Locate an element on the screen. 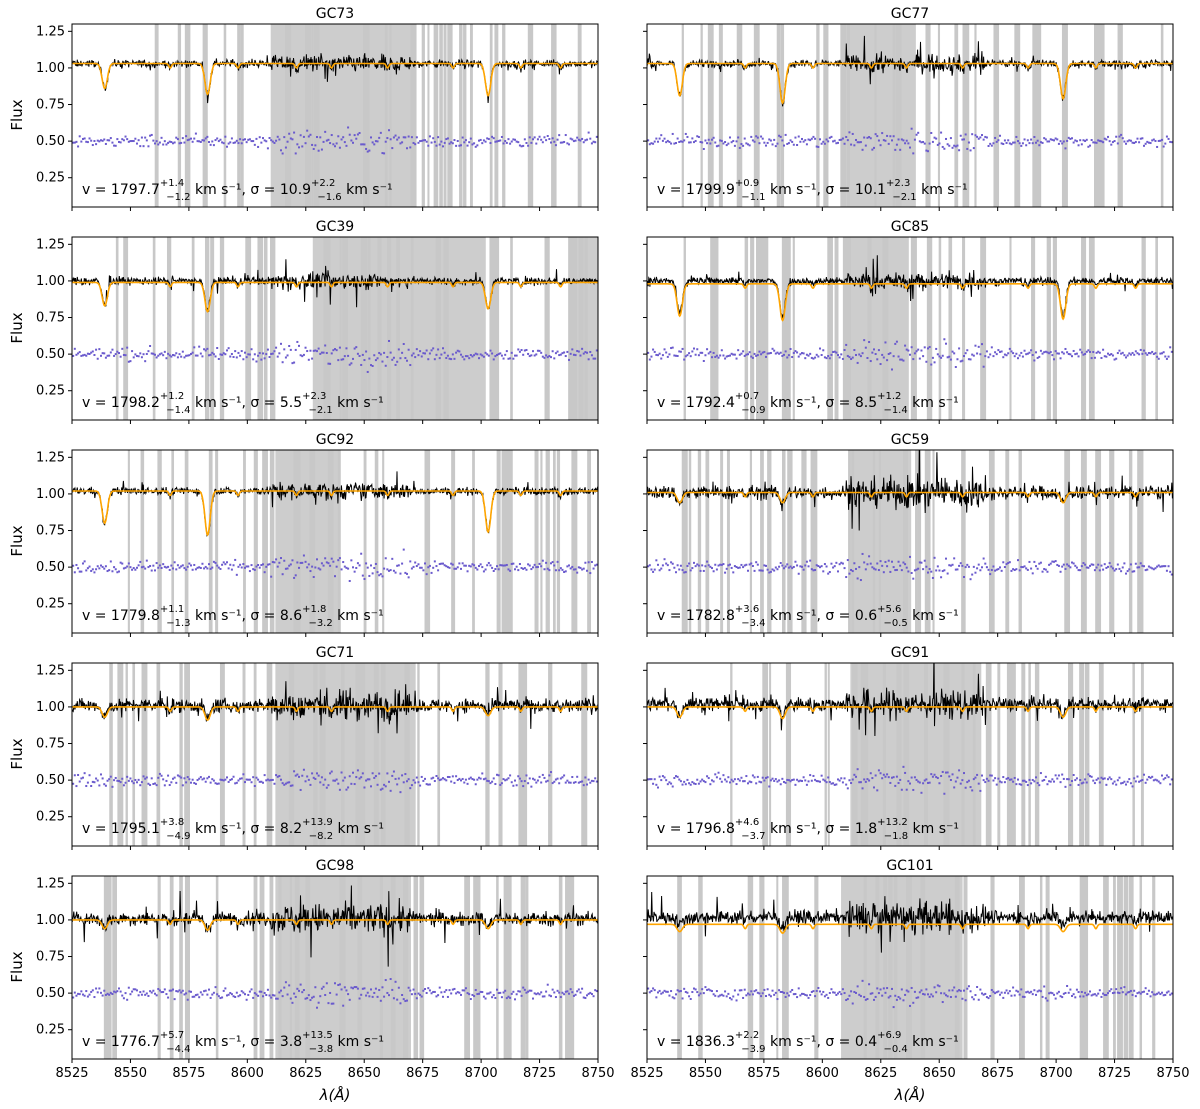  y-axis-label: Flux is located at coordinates (17, 753).